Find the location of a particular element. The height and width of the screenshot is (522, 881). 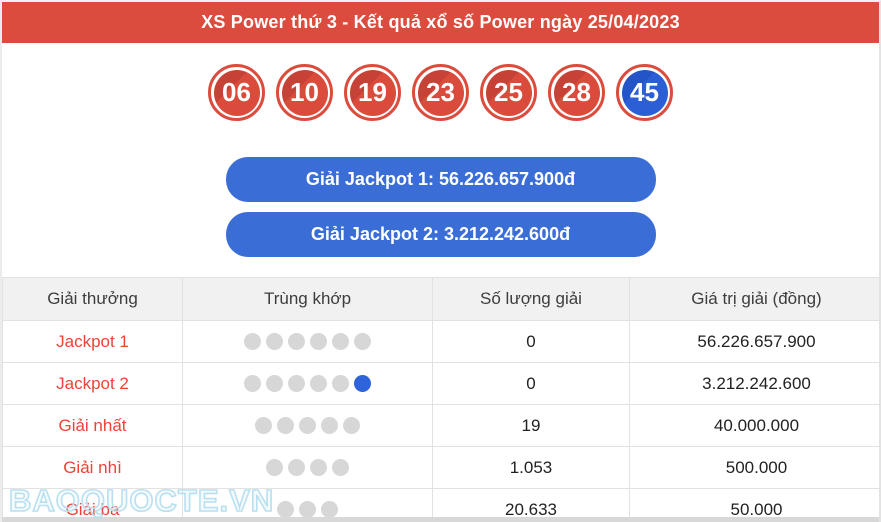

ball-number: 10 is located at coordinates (304, 92).